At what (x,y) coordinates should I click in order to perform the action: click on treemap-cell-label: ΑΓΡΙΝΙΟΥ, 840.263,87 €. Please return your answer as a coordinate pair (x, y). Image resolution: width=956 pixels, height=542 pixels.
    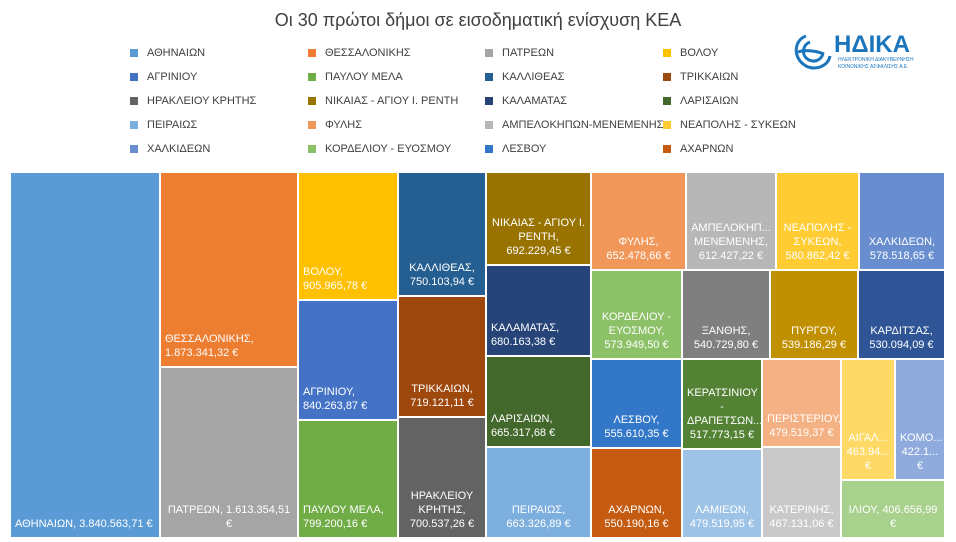
    Looking at the image, I should click on (335, 399).